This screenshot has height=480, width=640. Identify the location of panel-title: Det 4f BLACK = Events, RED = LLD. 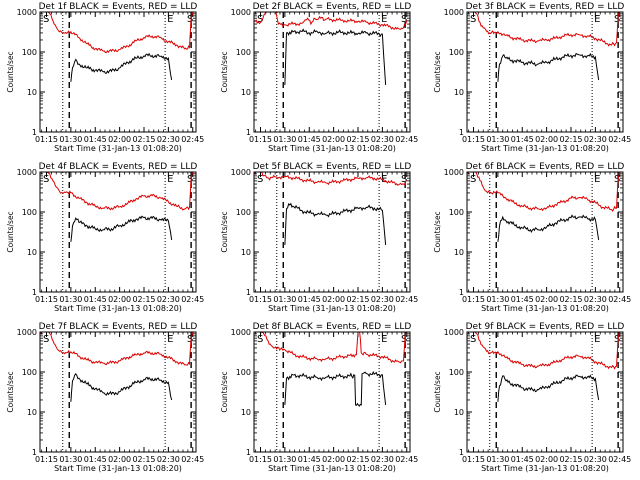
(118, 167).